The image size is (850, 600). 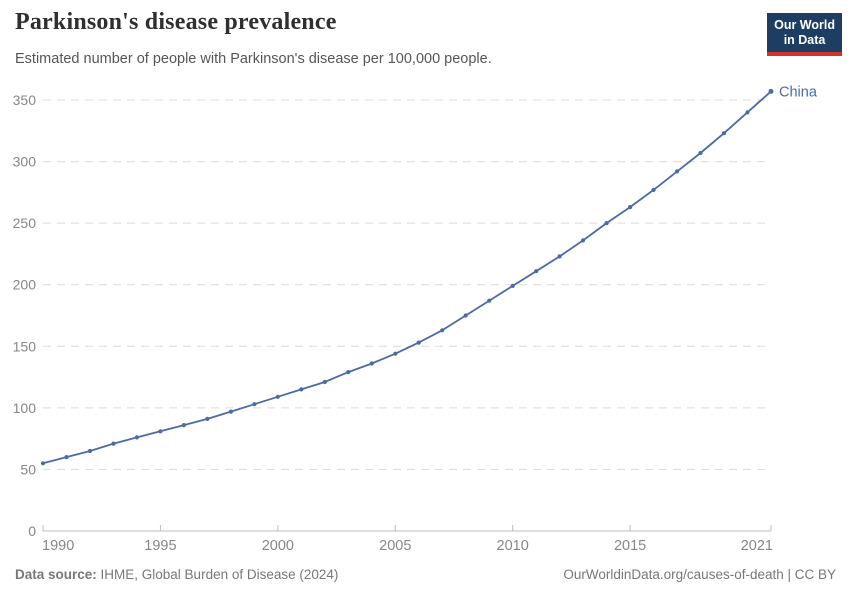 What do you see at coordinates (28, 469) in the screenshot?
I see `y-axis-tick-label: 50` at bounding box center [28, 469].